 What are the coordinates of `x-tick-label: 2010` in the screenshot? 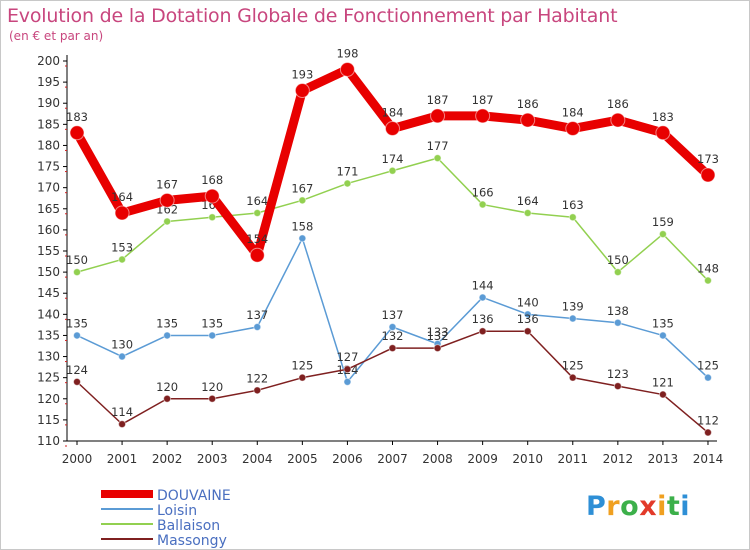 It's located at (527, 459).